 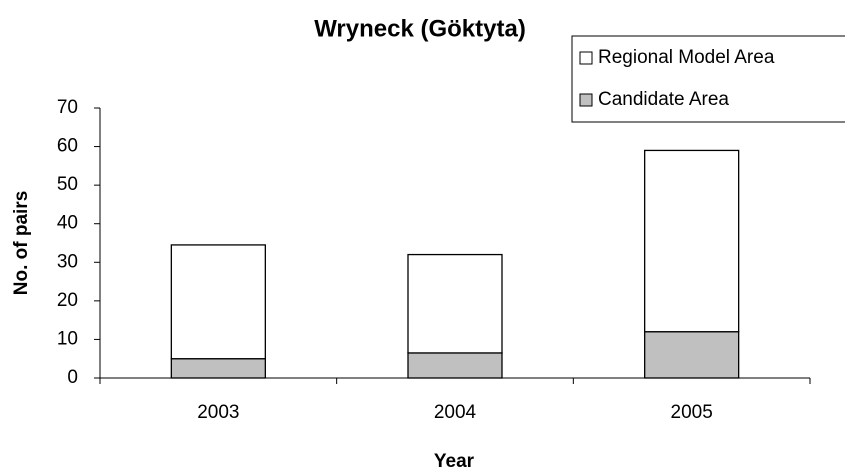 I want to click on legend-label: Regional Model Area, so click(x=686, y=57).